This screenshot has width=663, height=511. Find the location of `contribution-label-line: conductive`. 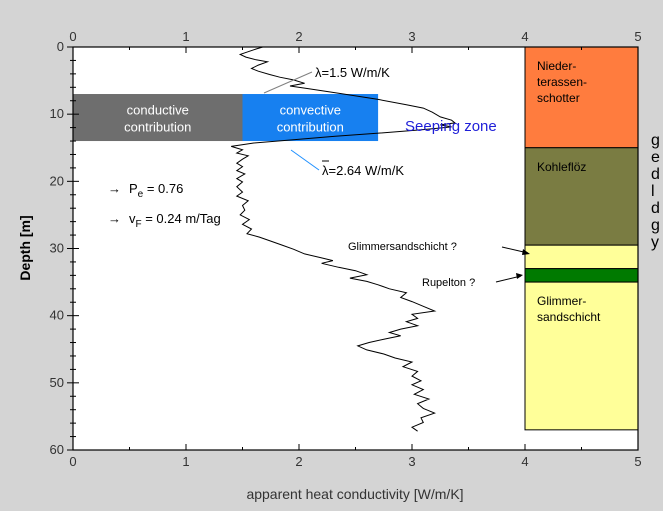

contribution-label-line: conductive is located at coordinates (158, 110).